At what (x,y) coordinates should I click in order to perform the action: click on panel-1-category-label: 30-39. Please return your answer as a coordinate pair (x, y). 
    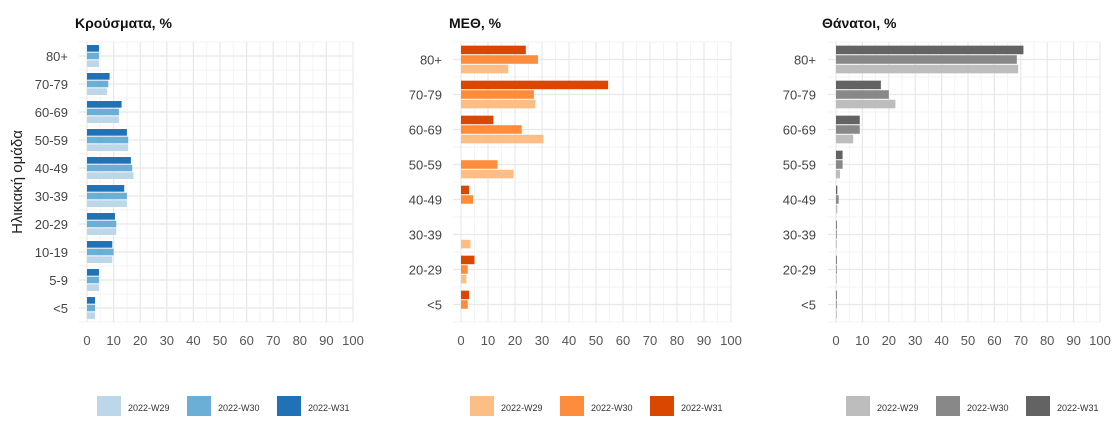
    Looking at the image, I should click on (51, 196).